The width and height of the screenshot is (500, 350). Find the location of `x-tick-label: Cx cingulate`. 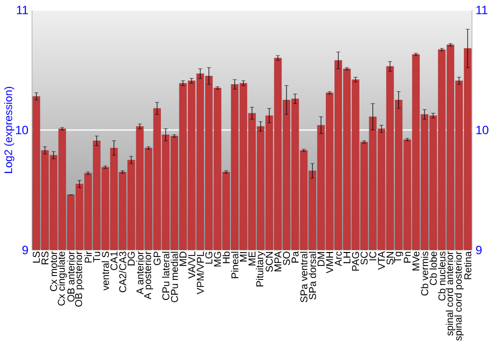

x-tick-label: Cx cingulate is located at coordinates (62, 279).